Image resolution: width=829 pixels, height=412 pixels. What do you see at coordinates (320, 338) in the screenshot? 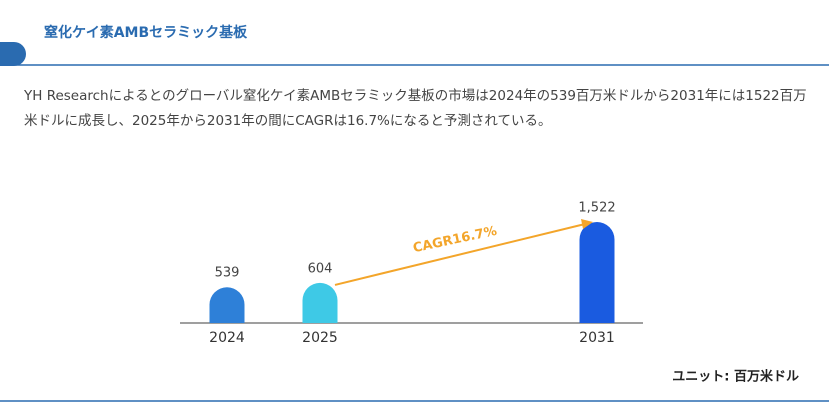
I see `x-tick-label: 2025` at bounding box center [320, 338].